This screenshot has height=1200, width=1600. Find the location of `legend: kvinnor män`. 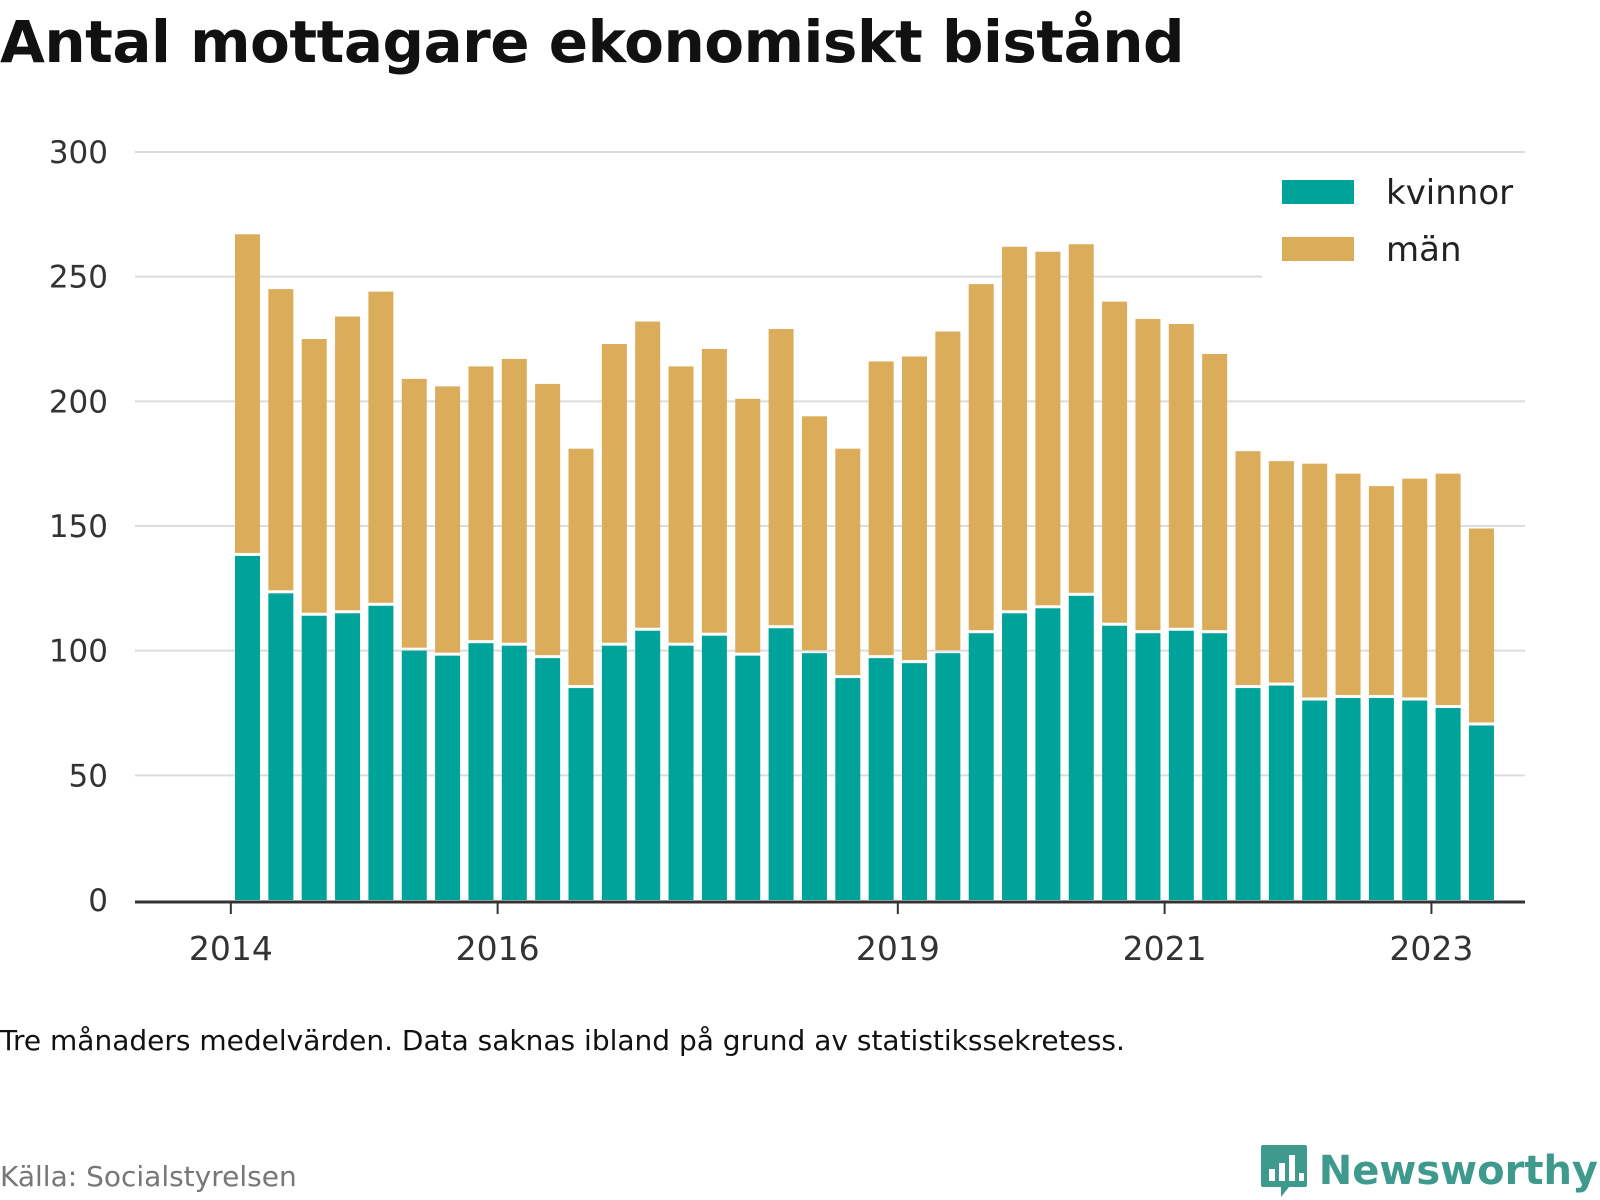

legend: kvinnor män is located at coordinates (1398, 225).